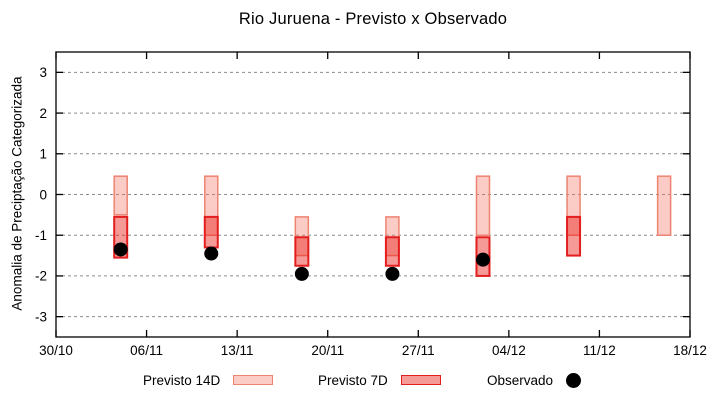 This screenshot has height=400, width=720. What do you see at coordinates (43, 113) in the screenshot?
I see `y-tick-label: 2` at bounding box center [43, 113].